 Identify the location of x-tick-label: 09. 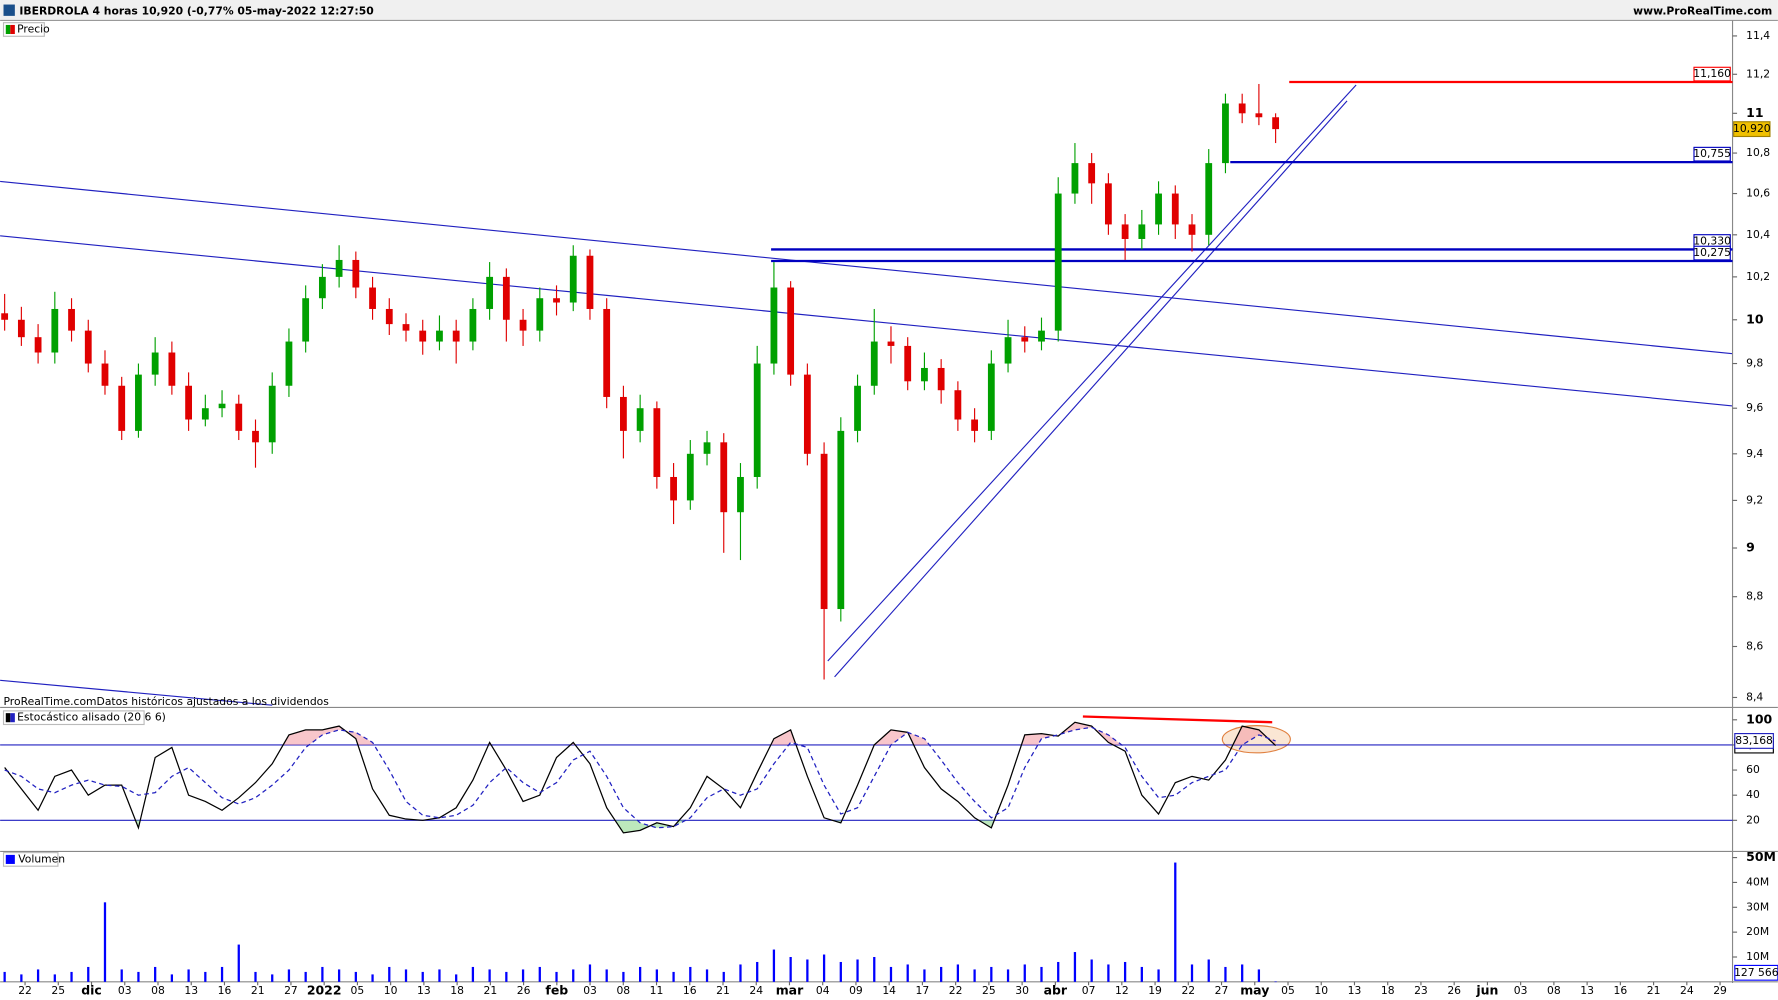
(856, 990).